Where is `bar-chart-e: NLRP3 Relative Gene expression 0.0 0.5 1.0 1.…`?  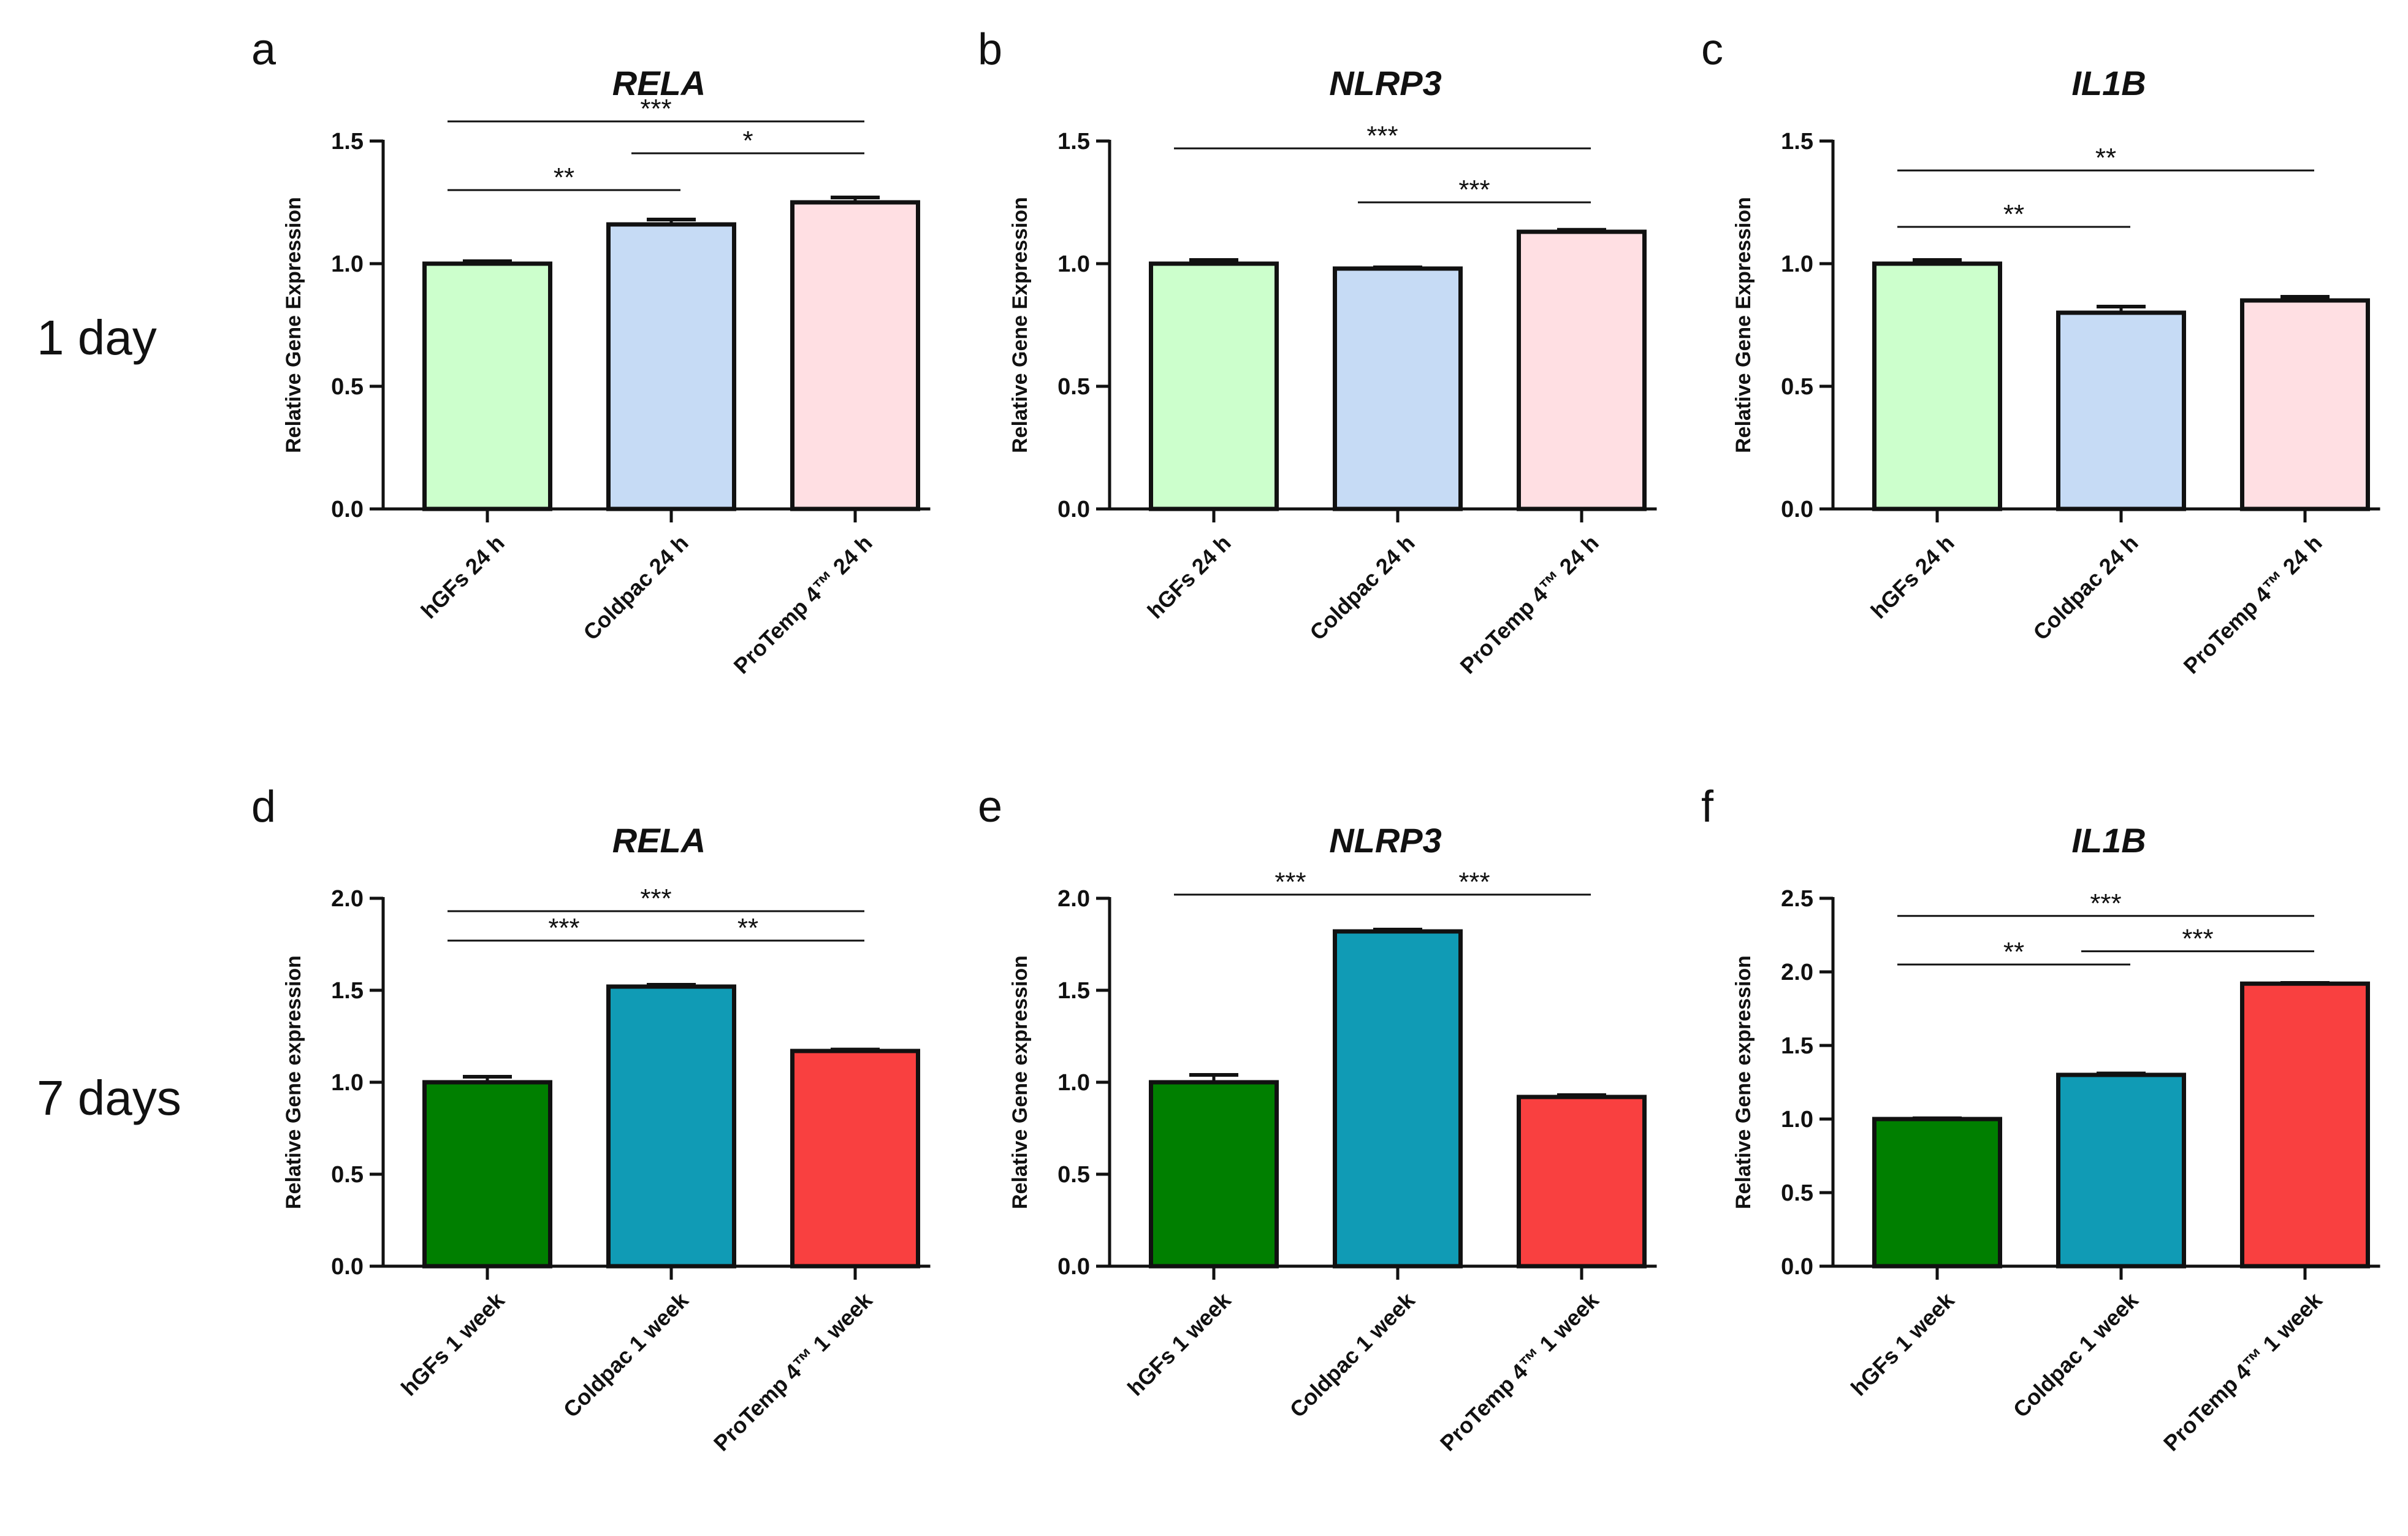 bar-chart-e: NLRP3 Relative Gene expression 0.0 0.5 1.0 1.… is located at coordinates (1332, 1138).